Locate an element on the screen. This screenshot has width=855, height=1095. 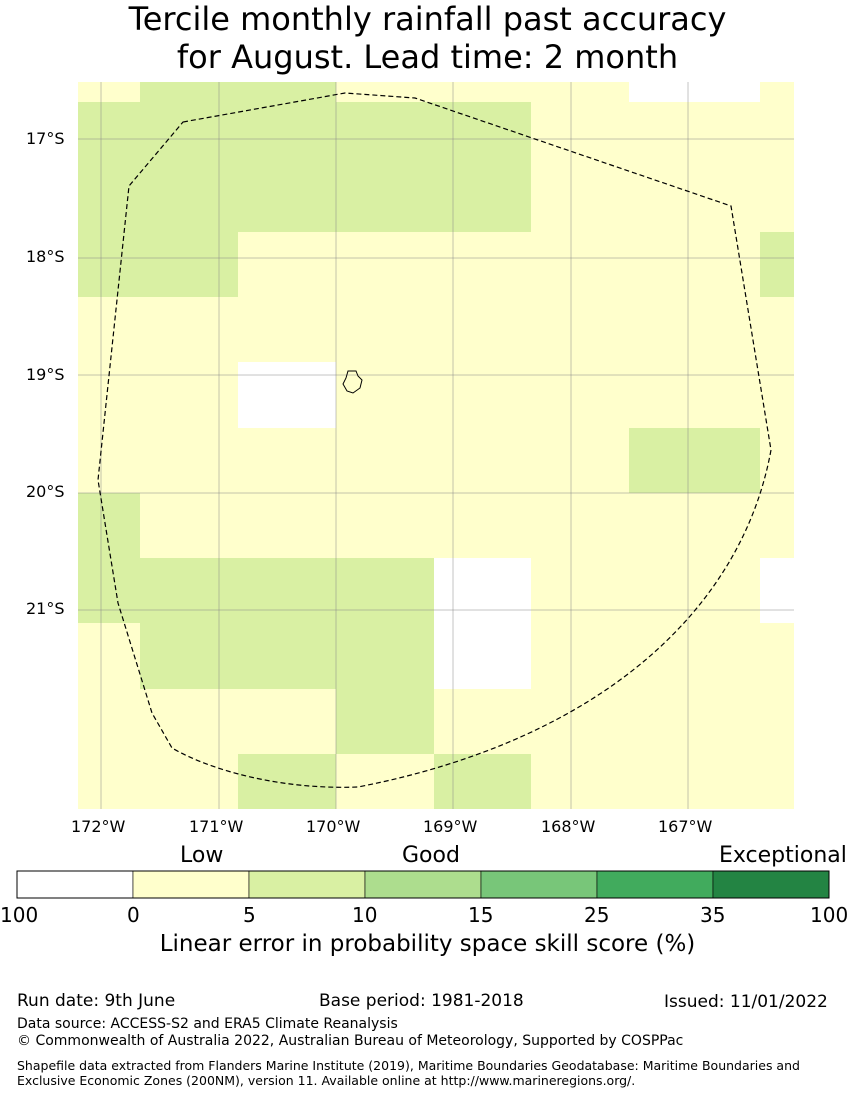
lon-label-170w: 170°W is located at coordinates (333, 826).